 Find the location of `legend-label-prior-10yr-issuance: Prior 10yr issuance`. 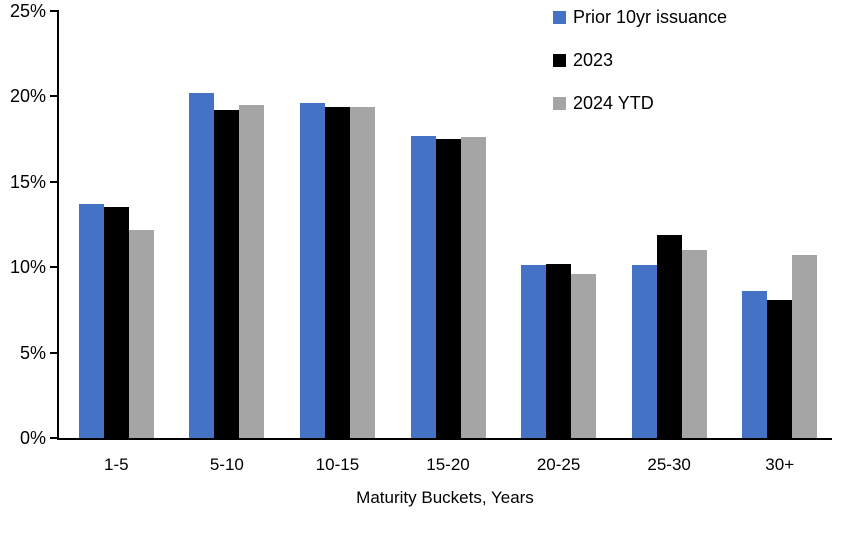

legend-label-prior-10yr-issuance: Prior 10yr issuance is located at coordinates (650, 17).